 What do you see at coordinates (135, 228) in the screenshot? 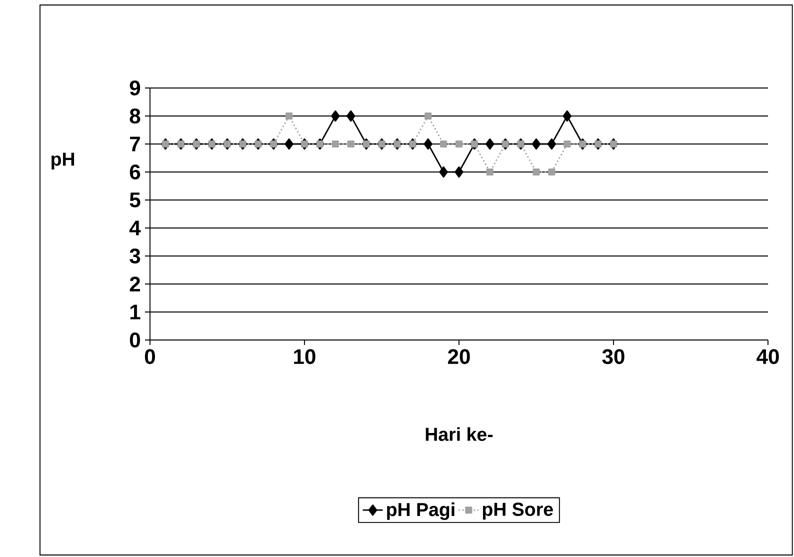
I see `y-tick-label: 4` at bounding box center [135, 228].